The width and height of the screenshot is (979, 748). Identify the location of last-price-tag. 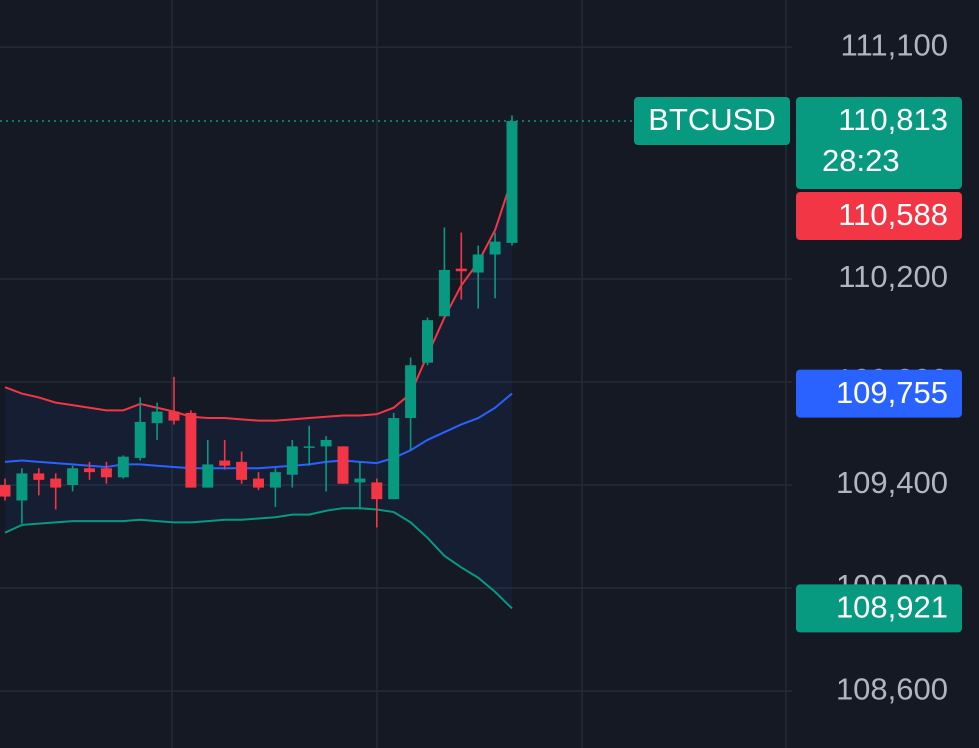
(879, 143).